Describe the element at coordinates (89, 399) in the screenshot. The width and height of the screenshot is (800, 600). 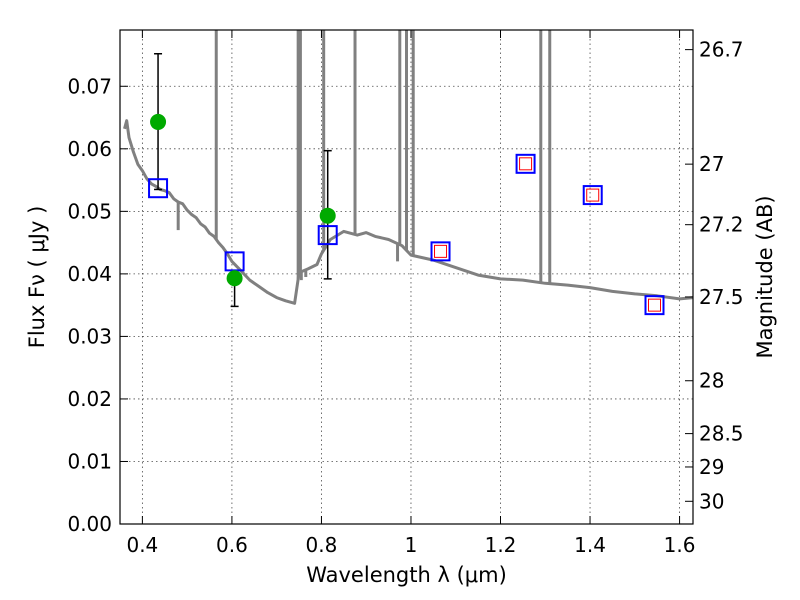
I see `y-tick-label: 0.02` at that location.